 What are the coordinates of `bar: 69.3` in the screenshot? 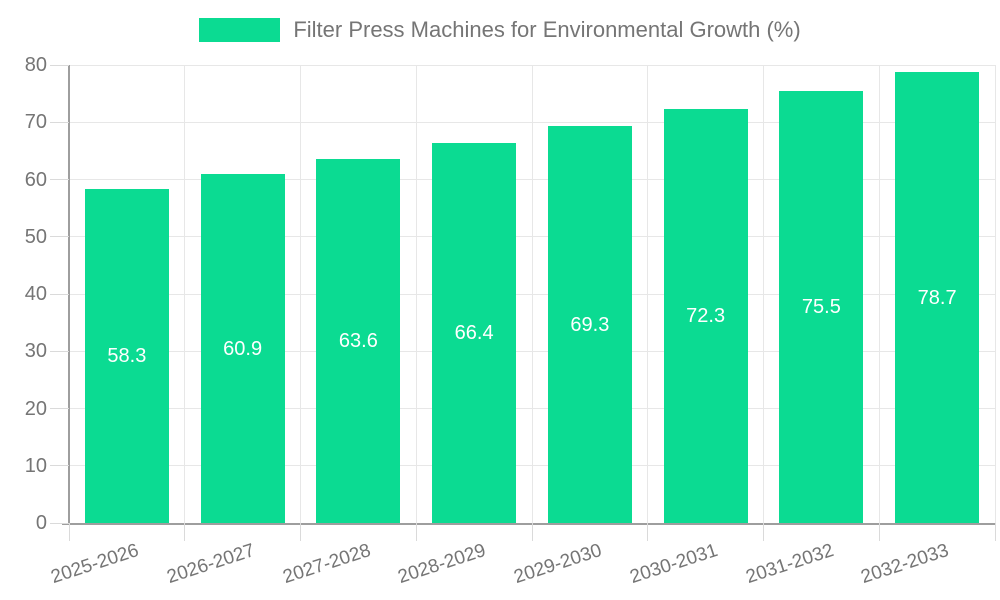 It's located at (589, 324).